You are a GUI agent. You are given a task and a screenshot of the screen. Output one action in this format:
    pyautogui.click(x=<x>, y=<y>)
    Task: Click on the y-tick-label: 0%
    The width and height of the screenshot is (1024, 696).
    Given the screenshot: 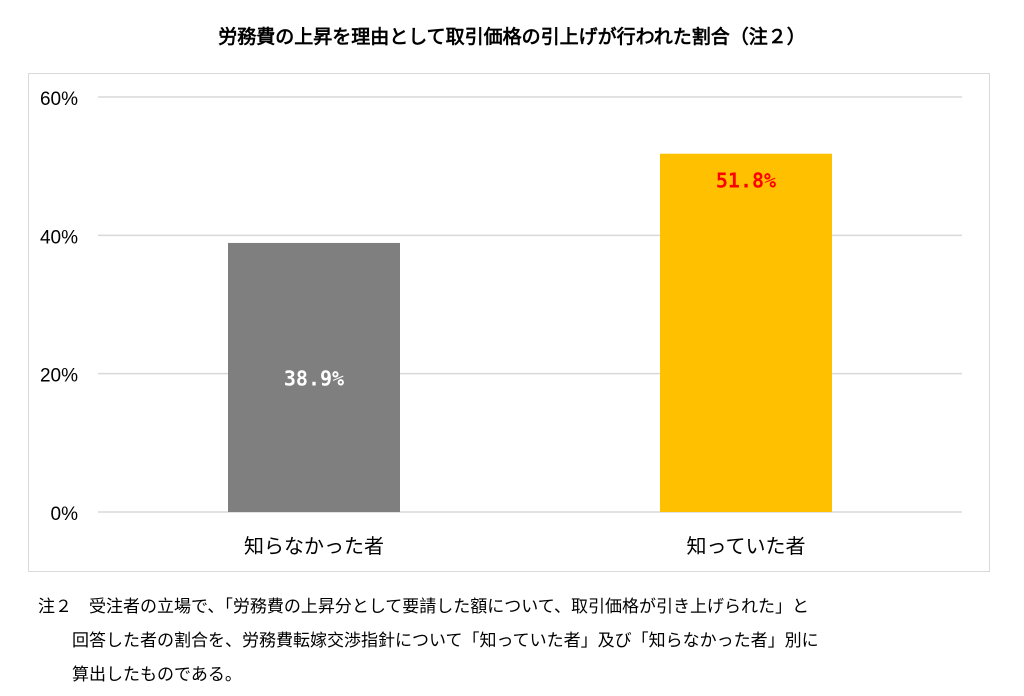 What is the action you would take?
    pyautogui.click(x=65, y=514)
    